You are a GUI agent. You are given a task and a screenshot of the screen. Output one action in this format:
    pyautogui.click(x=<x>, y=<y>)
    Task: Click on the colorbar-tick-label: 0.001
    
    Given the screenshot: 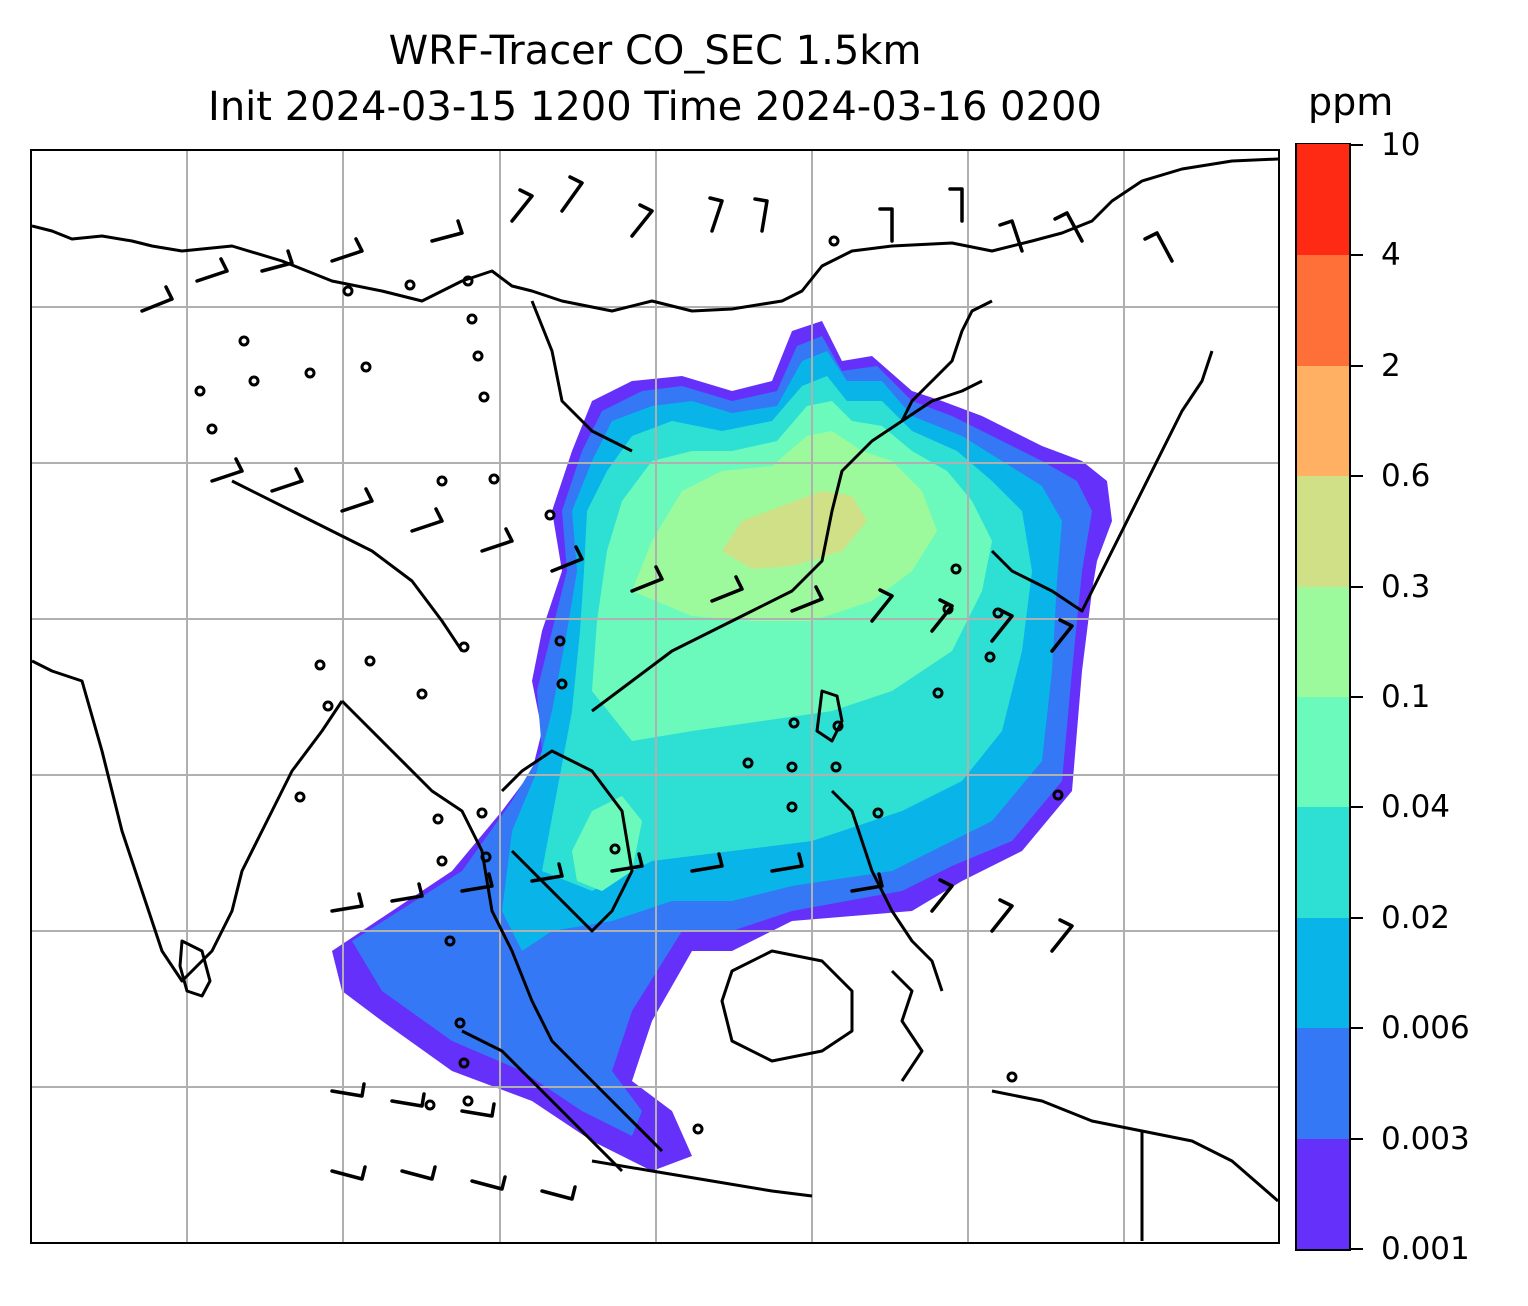 What is the action you would take?
    pyautogui.click(x=1425, y=1249)
    